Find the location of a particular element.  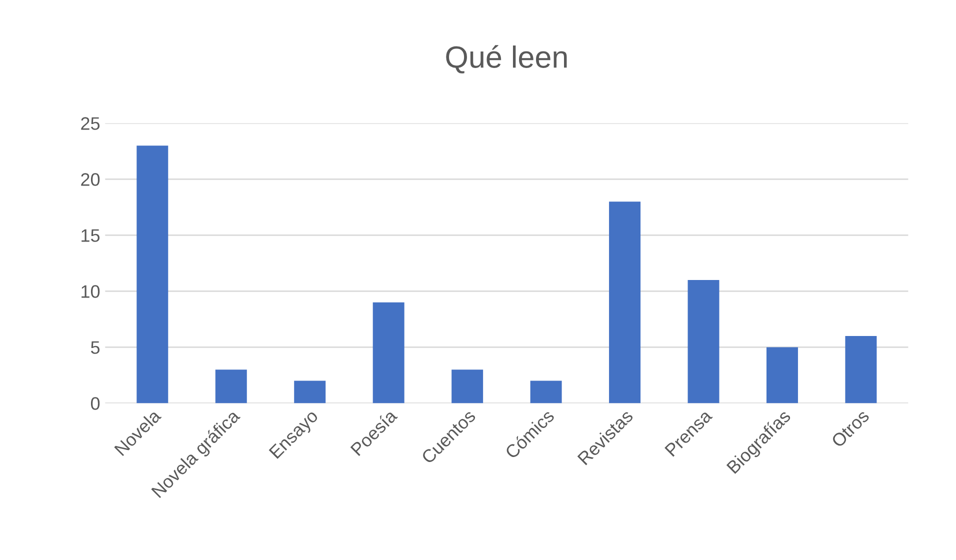

y-tick-label: 10 is located at coordinates (91, 291).